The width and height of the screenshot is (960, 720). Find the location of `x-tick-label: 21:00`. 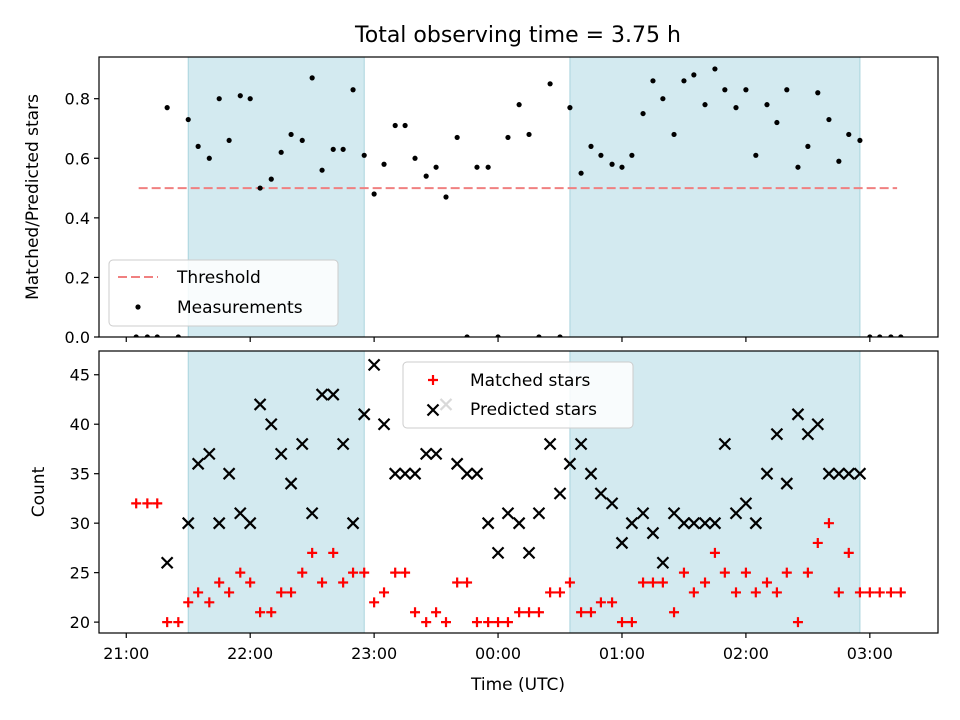

x-tick-label: 21:00 is located at coordinates (126, 653).